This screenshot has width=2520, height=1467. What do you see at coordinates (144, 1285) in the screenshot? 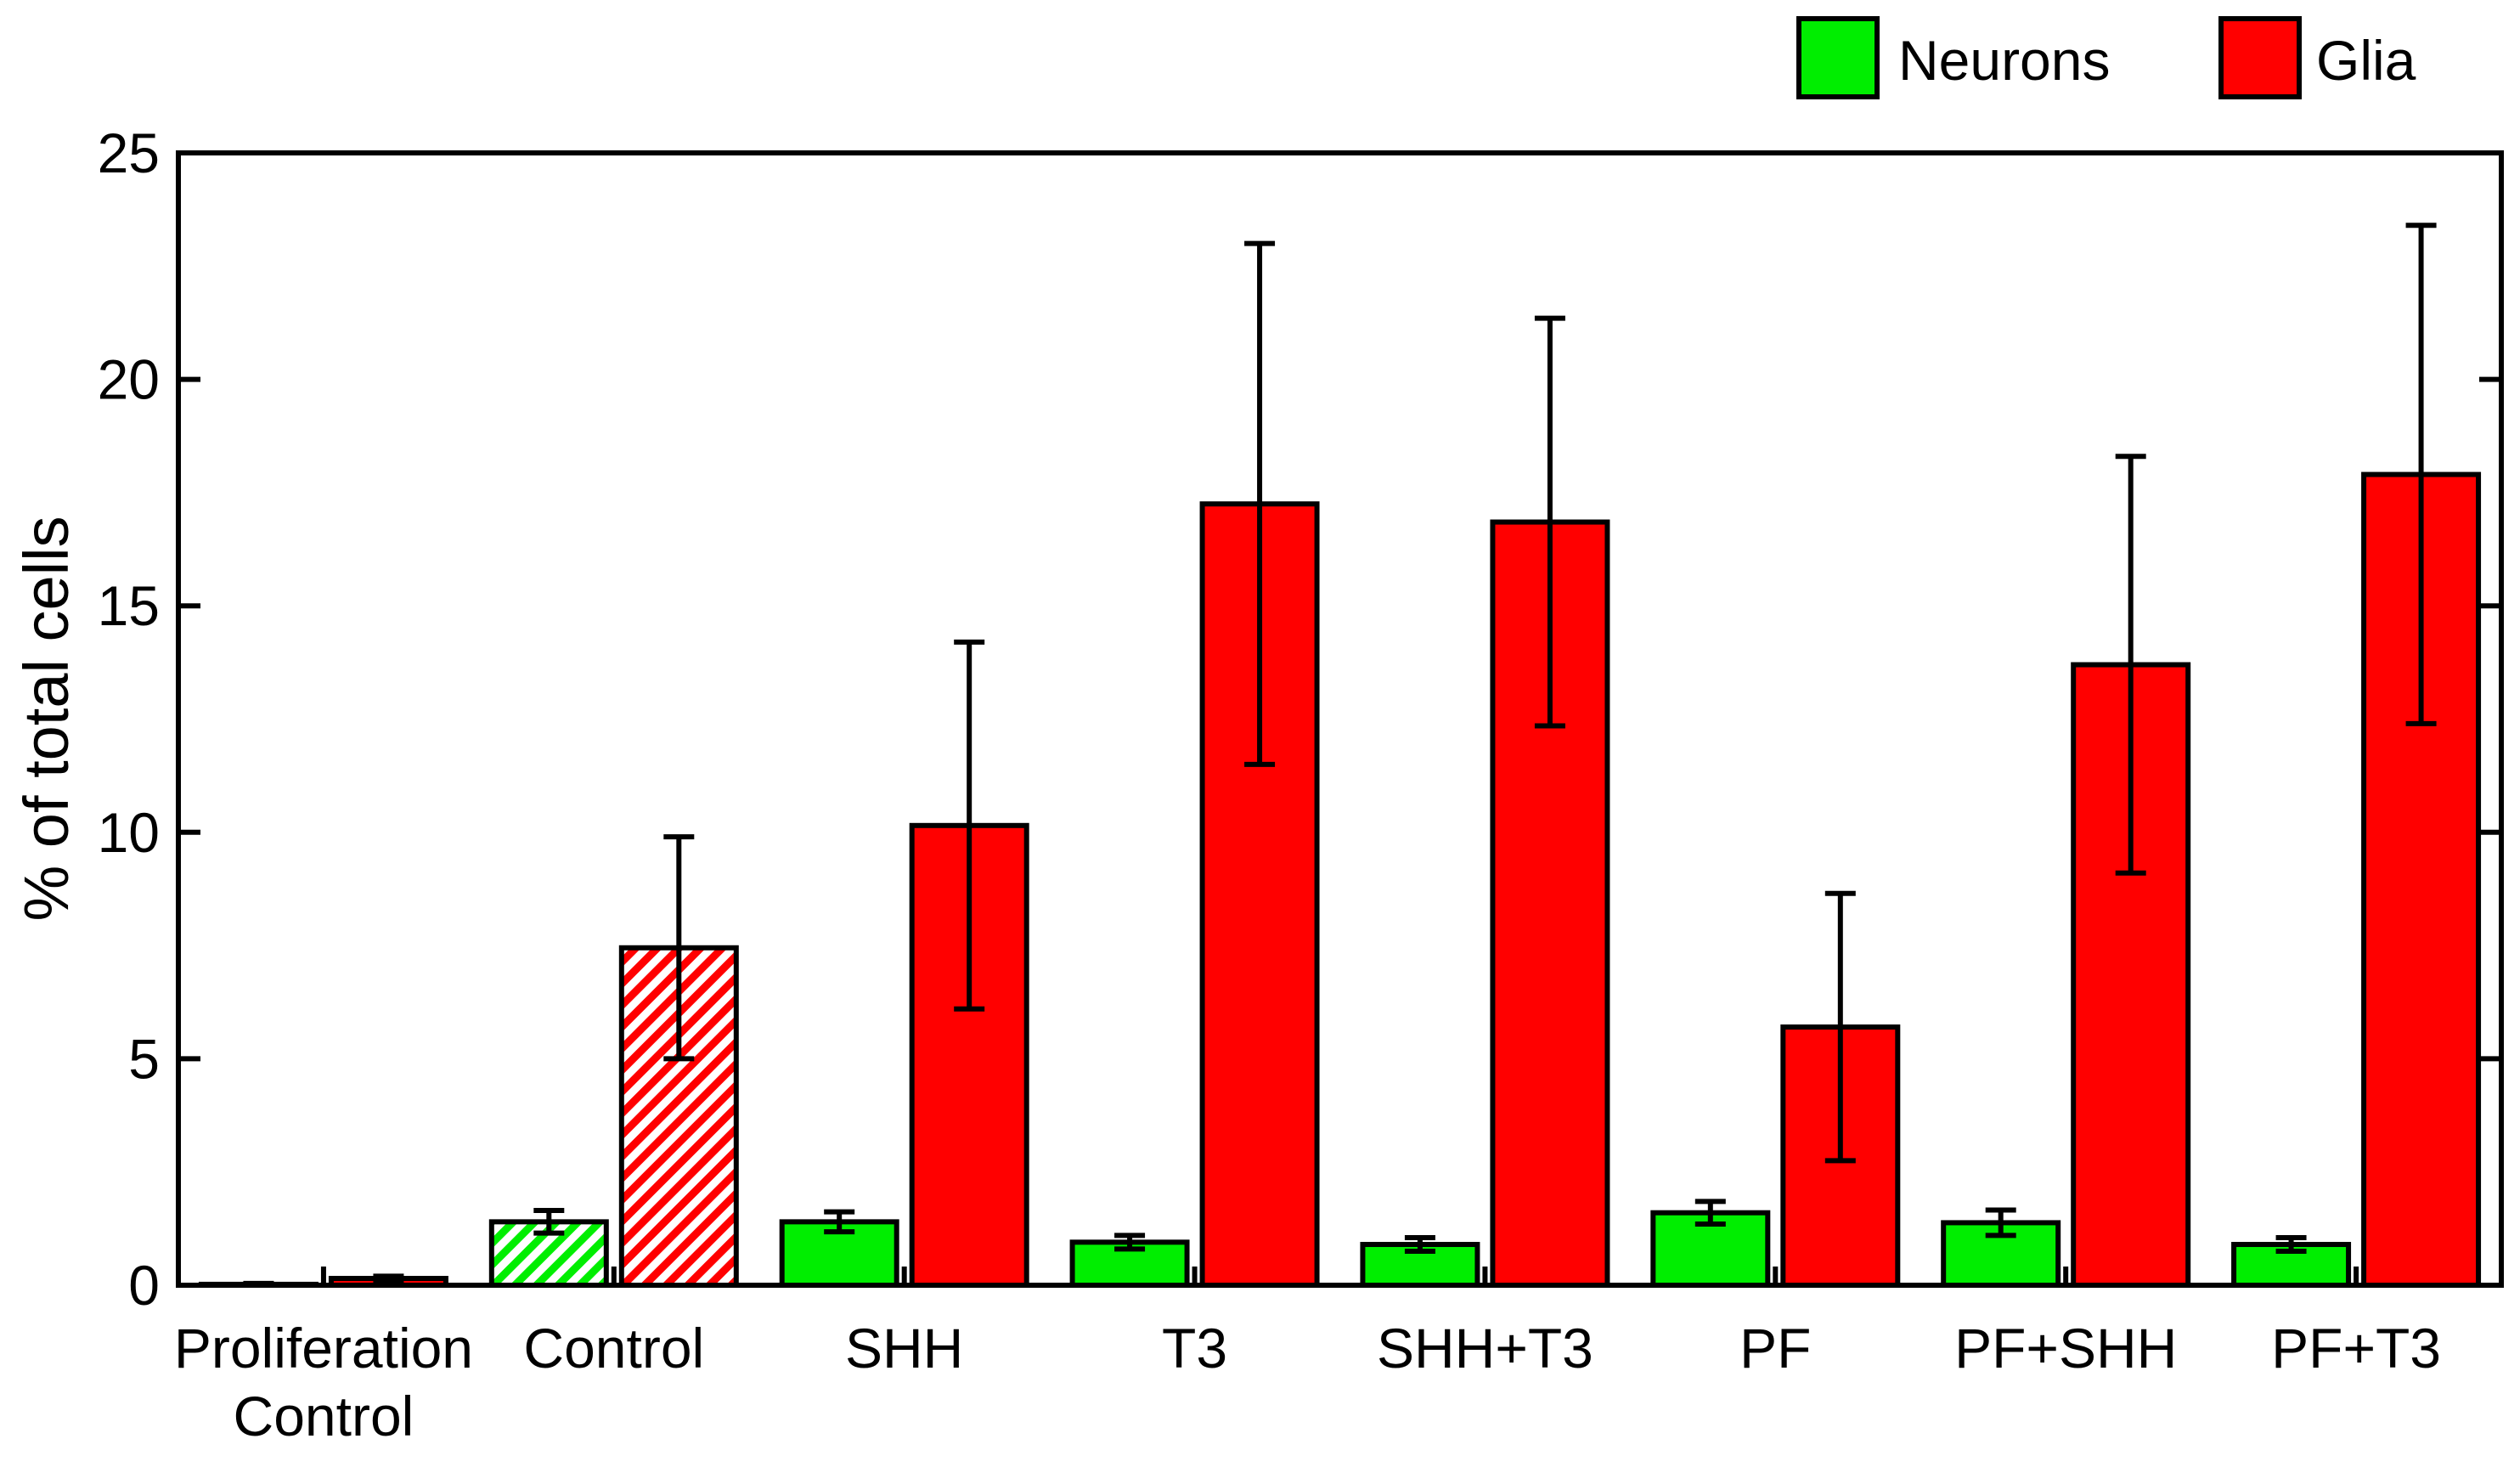
I see `y-tick-label-0: 0` at bounding box center [144, 1285].